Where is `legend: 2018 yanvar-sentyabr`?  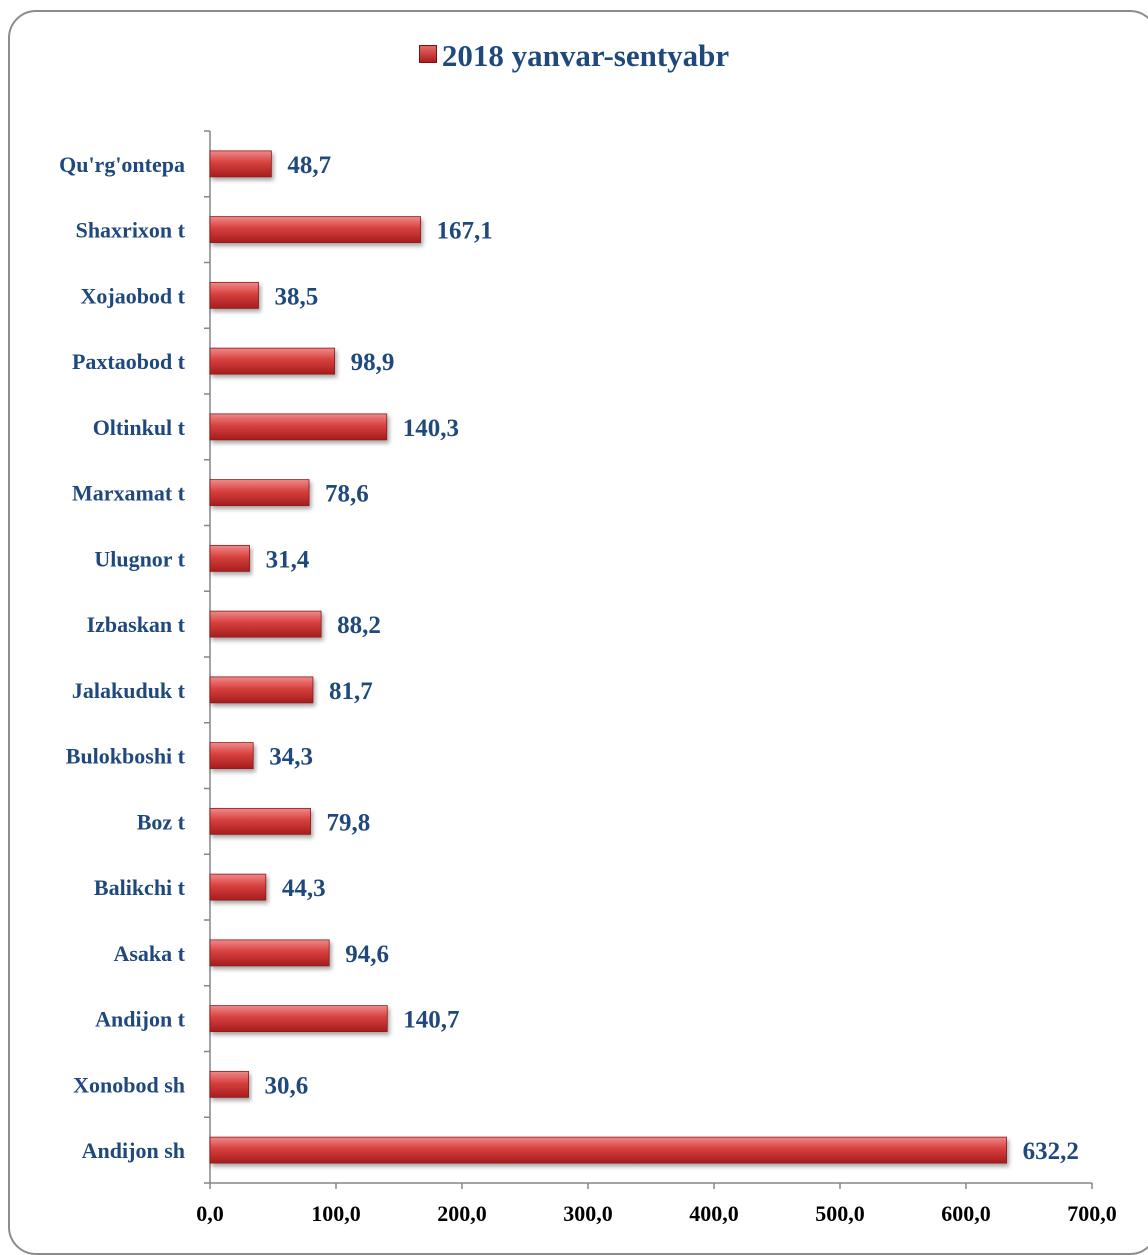 legend: 2018 yanvar-sentyabr is located at coordinates (574, 56).